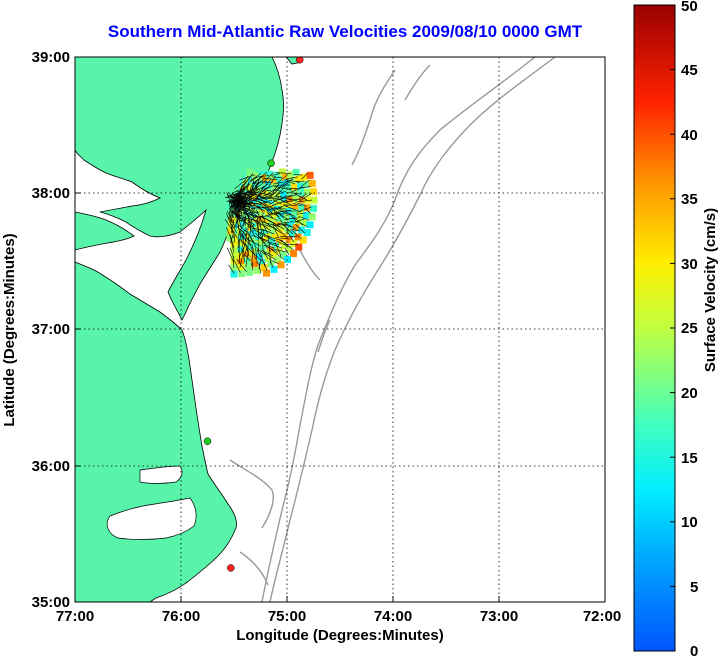 The width and height of the screenshot is (724, 659). What do you see at coordinates (694, 587) in the screenshot?
I see `colorbar-tick-label: 5` at bounding box center [694, 587].